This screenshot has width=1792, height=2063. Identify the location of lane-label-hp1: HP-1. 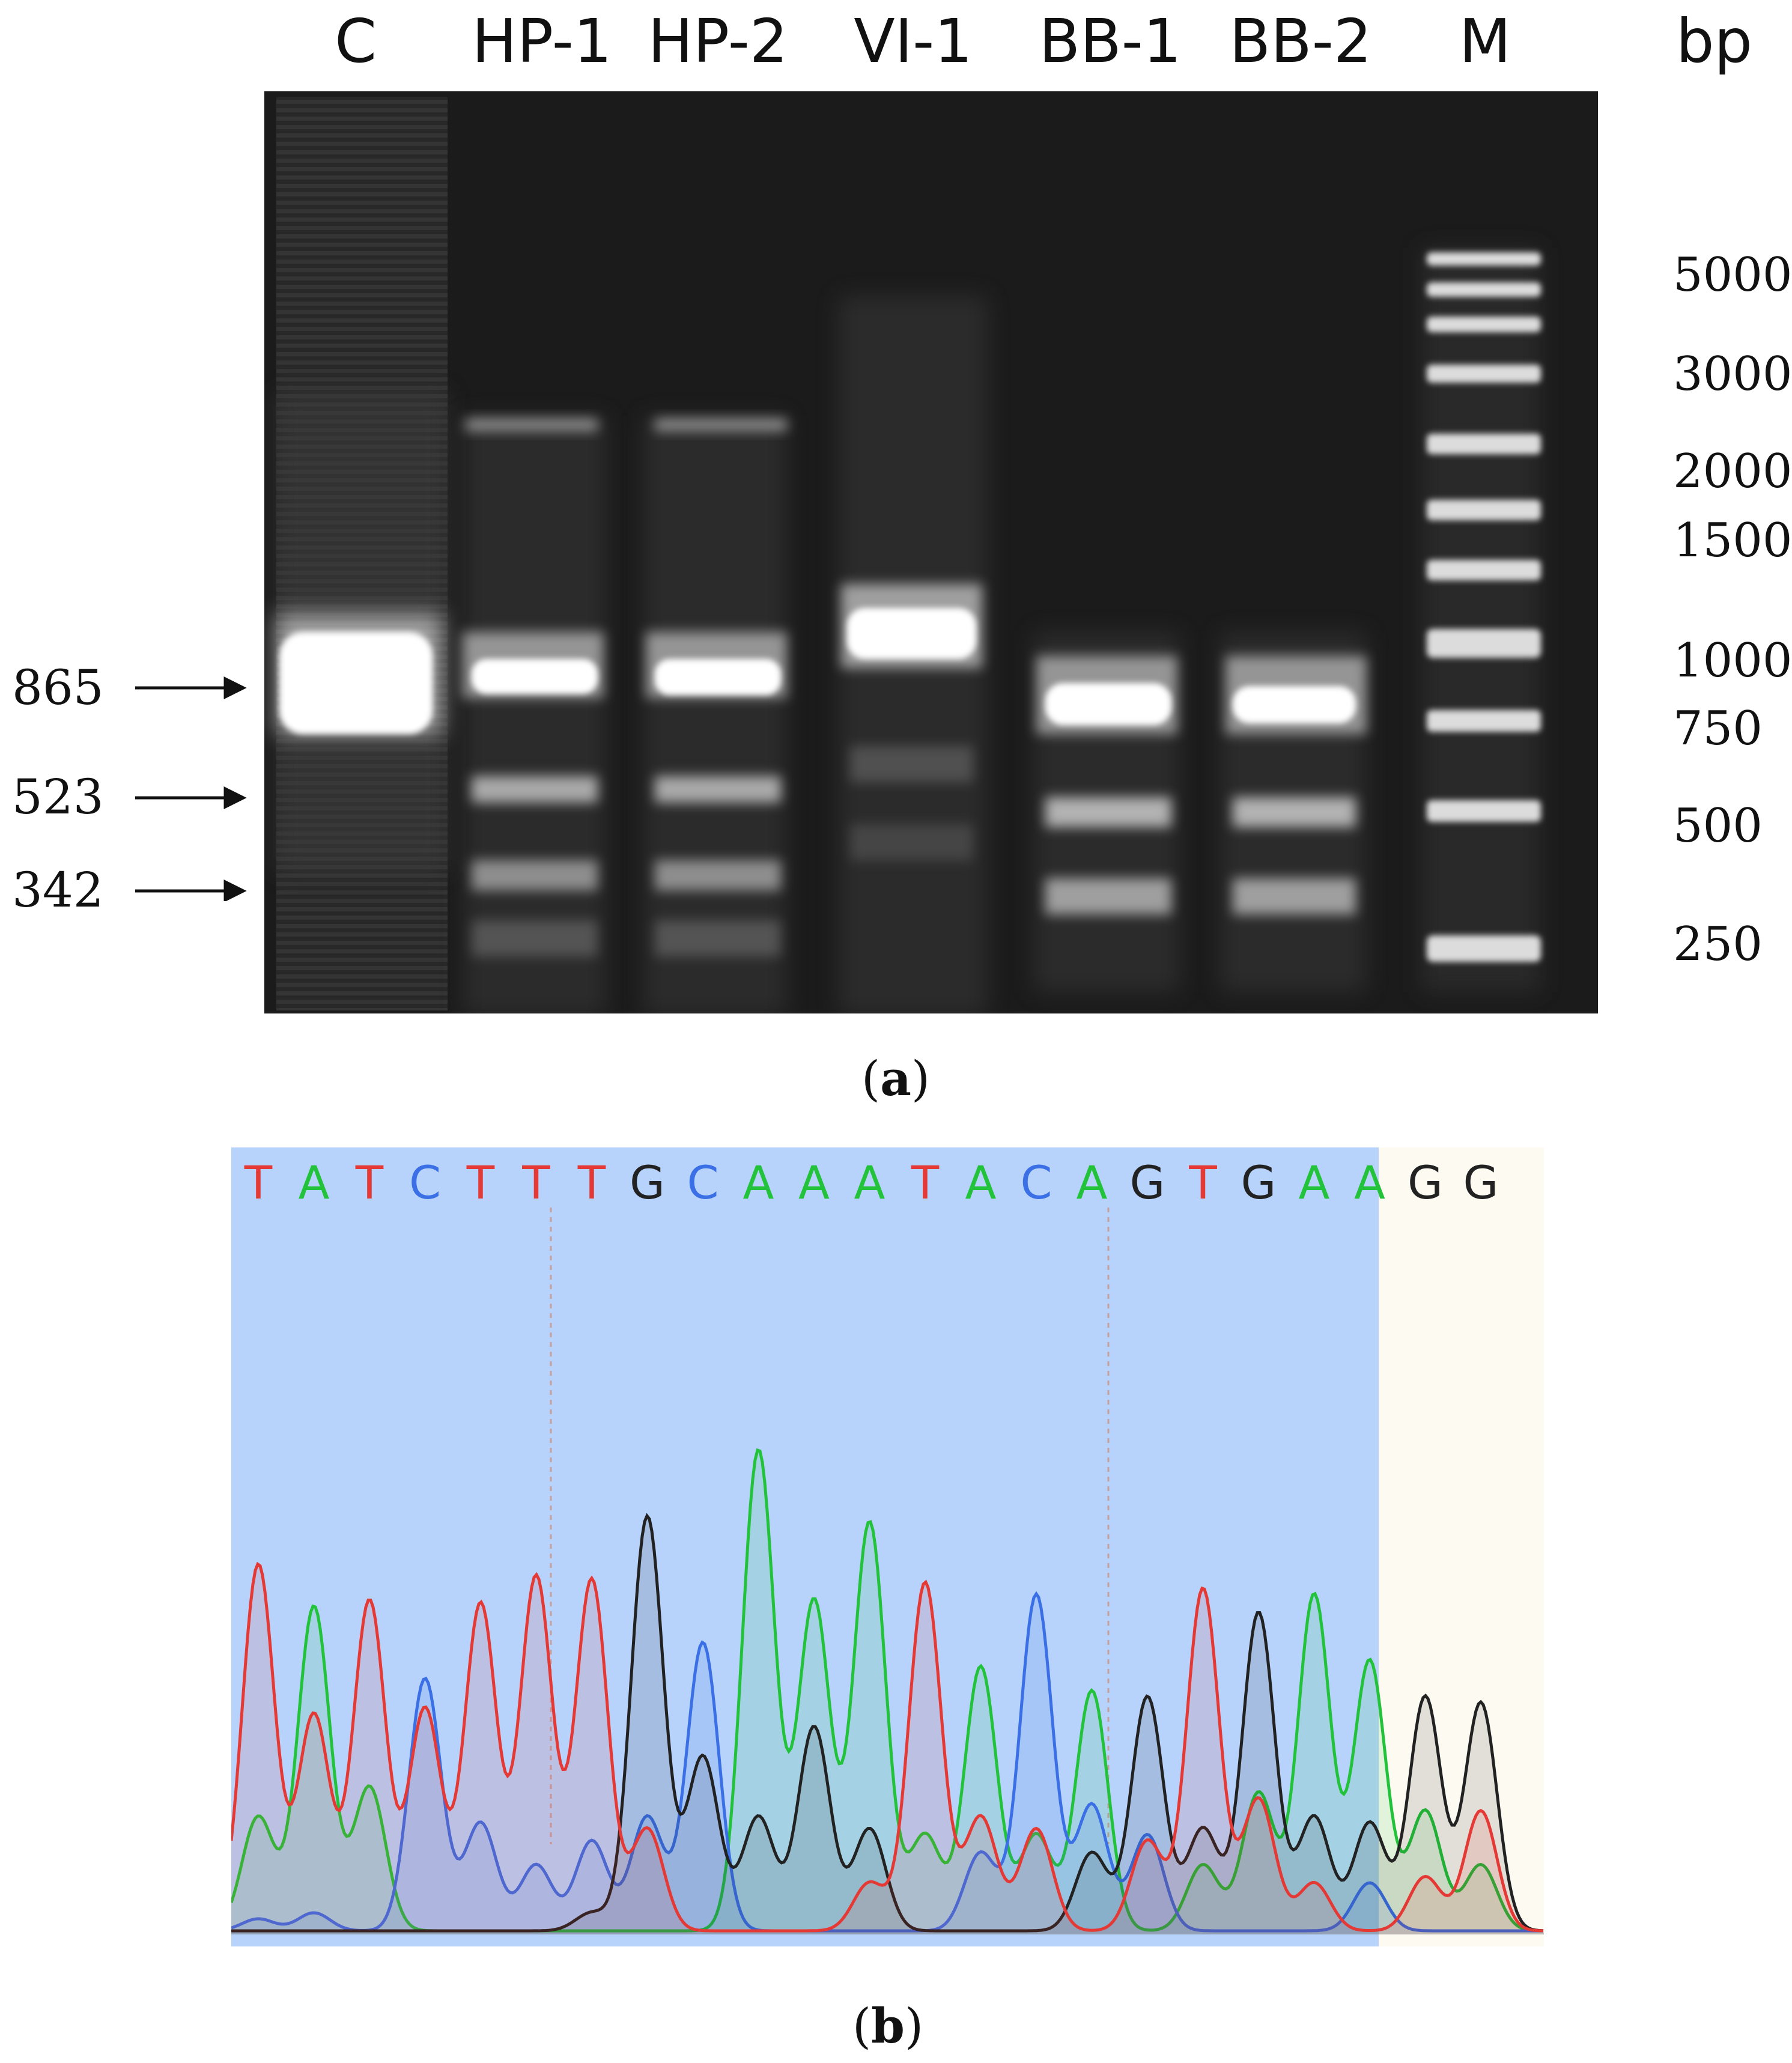
(542, 41).